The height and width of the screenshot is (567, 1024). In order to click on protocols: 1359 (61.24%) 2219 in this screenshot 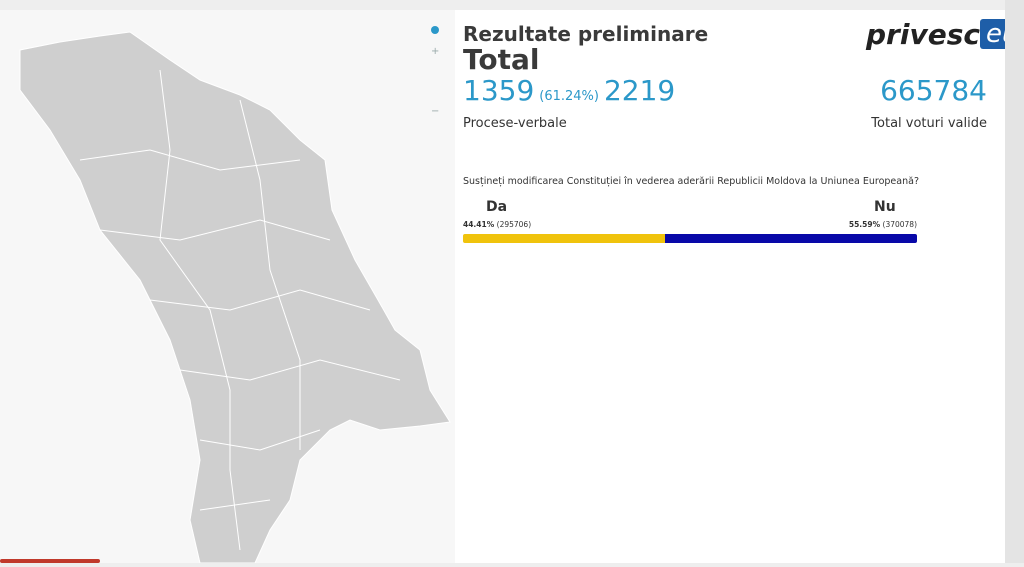, I will do `click(569, 90)`.